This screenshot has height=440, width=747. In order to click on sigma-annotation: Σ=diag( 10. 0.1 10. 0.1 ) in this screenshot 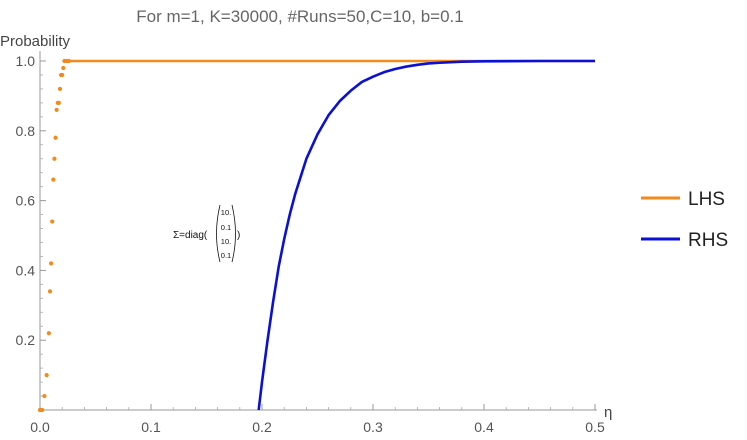, I will do `click(206, 233)`.